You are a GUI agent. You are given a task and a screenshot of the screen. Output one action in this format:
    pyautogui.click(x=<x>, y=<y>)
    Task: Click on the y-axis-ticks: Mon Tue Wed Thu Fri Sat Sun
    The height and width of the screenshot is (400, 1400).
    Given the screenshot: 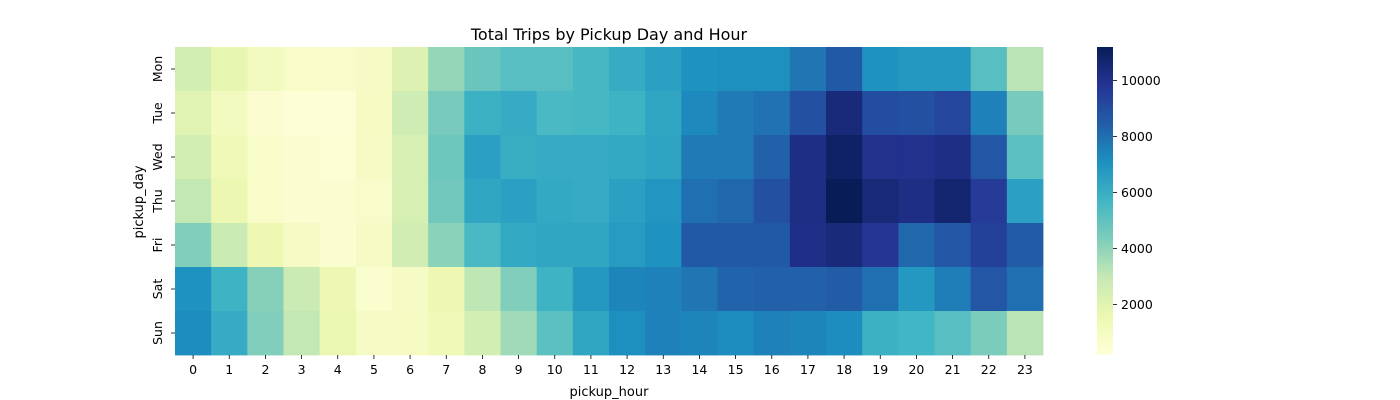 What is the action you would take?
    pyautogui.click(x=162, y=200)
    